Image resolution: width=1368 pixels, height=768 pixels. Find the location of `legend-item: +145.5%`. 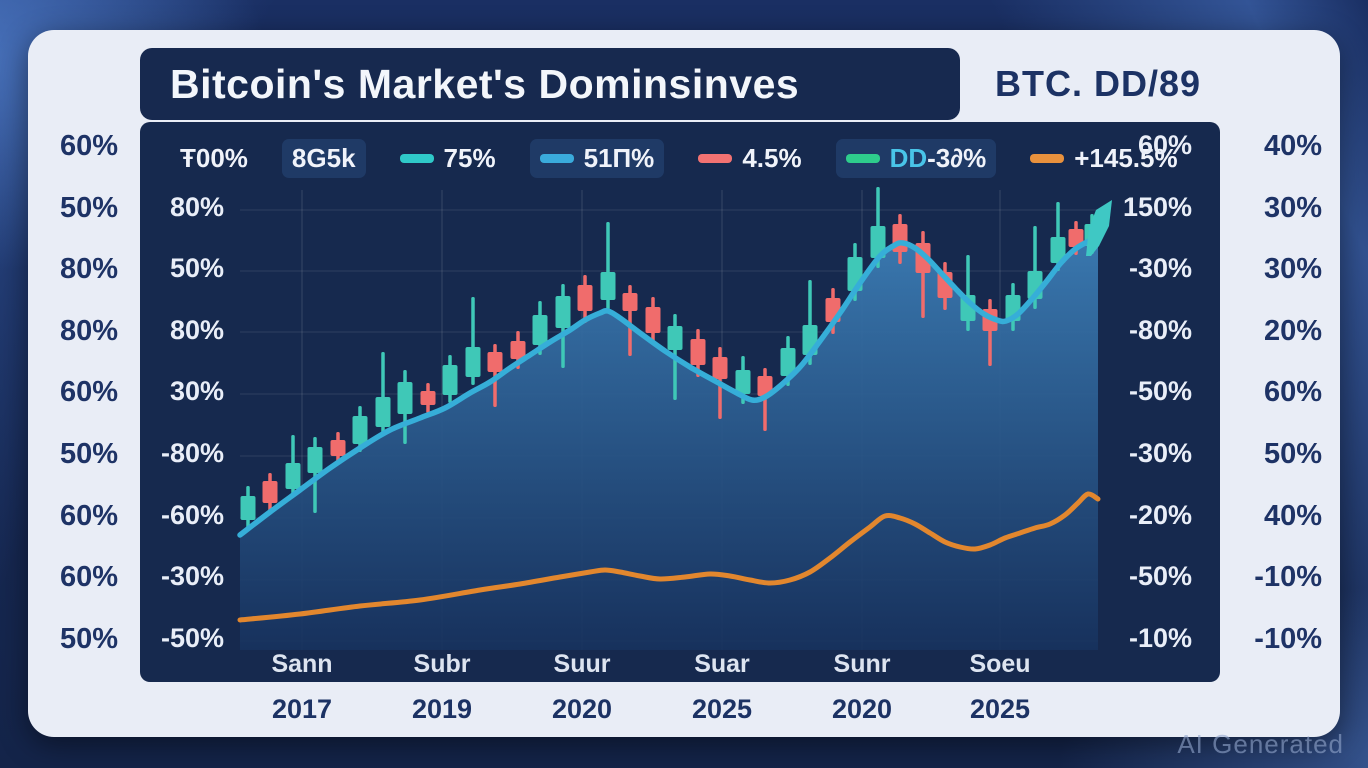

legend-item: +145.5% is located at coordinates (1103, 158).